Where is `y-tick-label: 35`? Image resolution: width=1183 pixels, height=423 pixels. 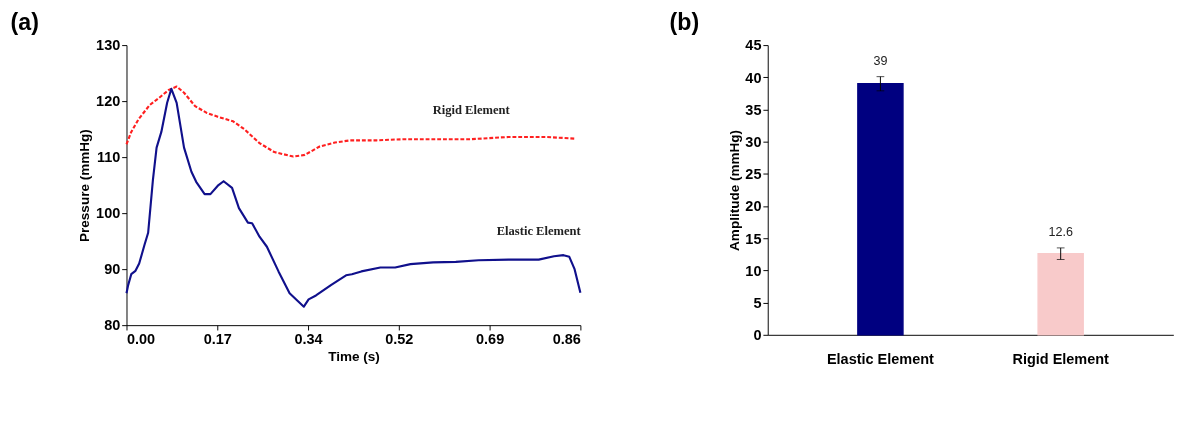 y-tick-label: 35 is located at coordinates (753, 109).